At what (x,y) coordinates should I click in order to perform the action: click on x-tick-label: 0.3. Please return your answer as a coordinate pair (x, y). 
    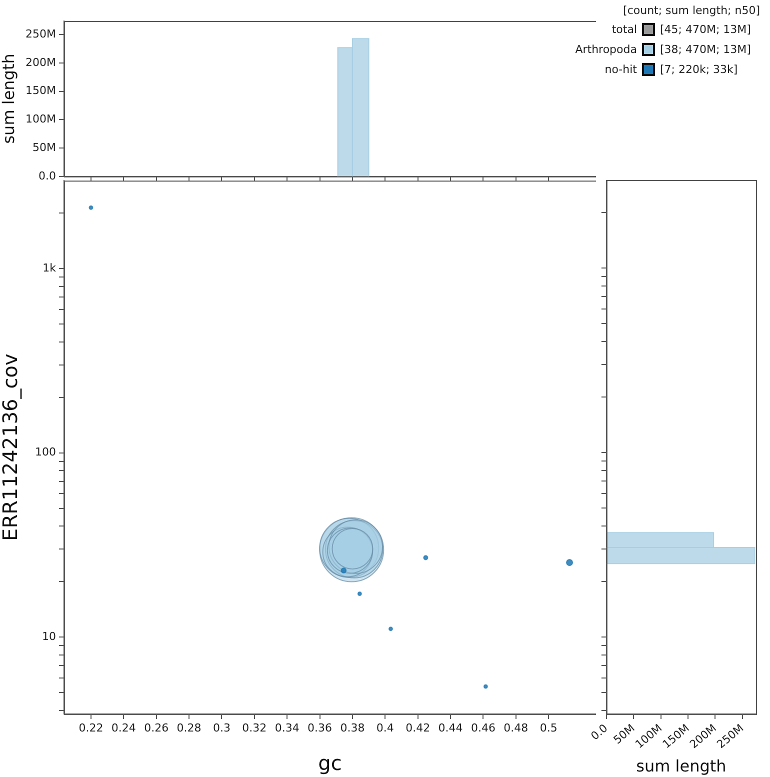
    Looking at the image, I should click on (221, 727).